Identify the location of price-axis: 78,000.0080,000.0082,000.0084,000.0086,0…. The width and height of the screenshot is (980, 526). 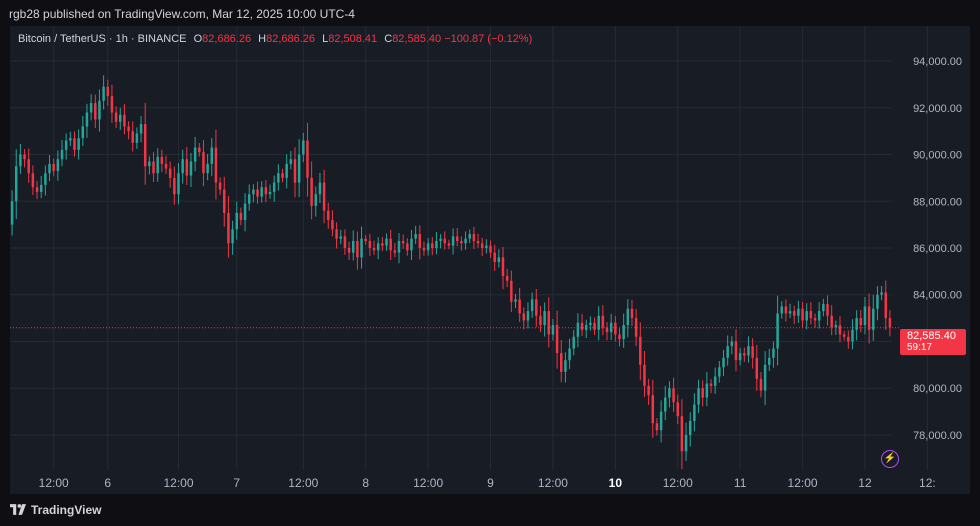
(937, 249).